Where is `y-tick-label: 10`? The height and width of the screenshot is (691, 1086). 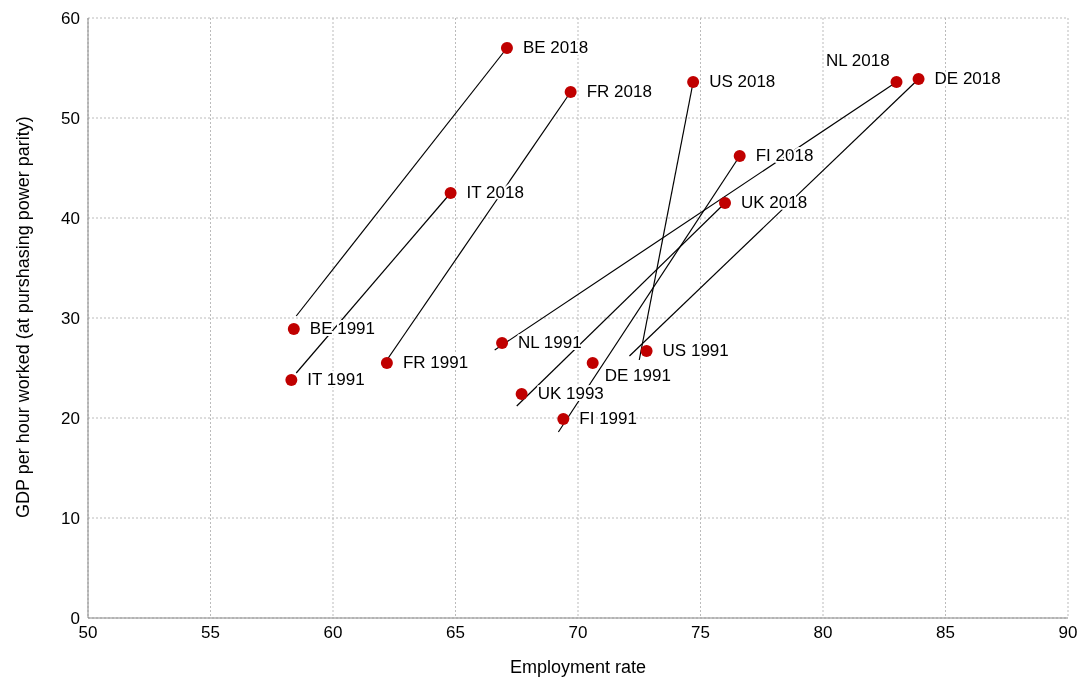
y-tick-label: 10 is located at coordinates (70, 519).